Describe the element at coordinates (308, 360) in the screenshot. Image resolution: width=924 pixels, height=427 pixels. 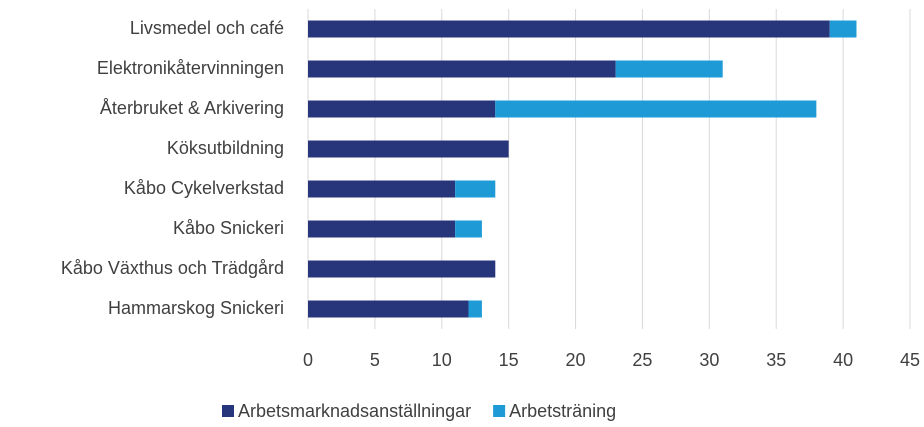
I see `x-tick-label: 0` at that location.